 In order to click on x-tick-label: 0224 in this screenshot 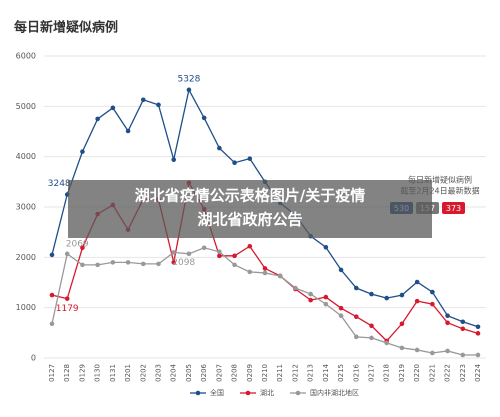, I will do `click(478, 372)`.